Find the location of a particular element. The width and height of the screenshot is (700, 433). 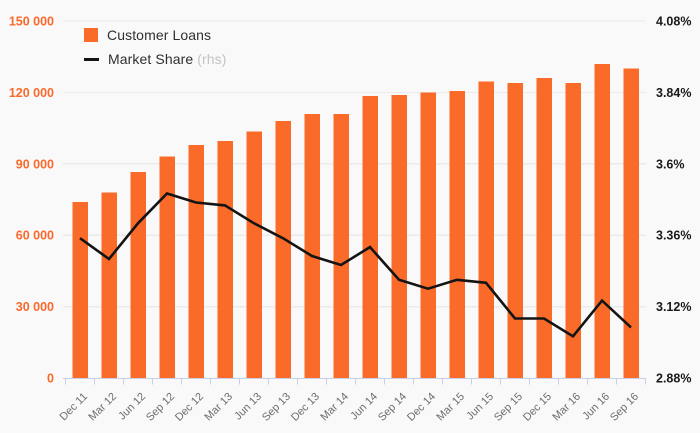

legend-label-customer-loans: Customer Loans is located at coordinates (159, 35).